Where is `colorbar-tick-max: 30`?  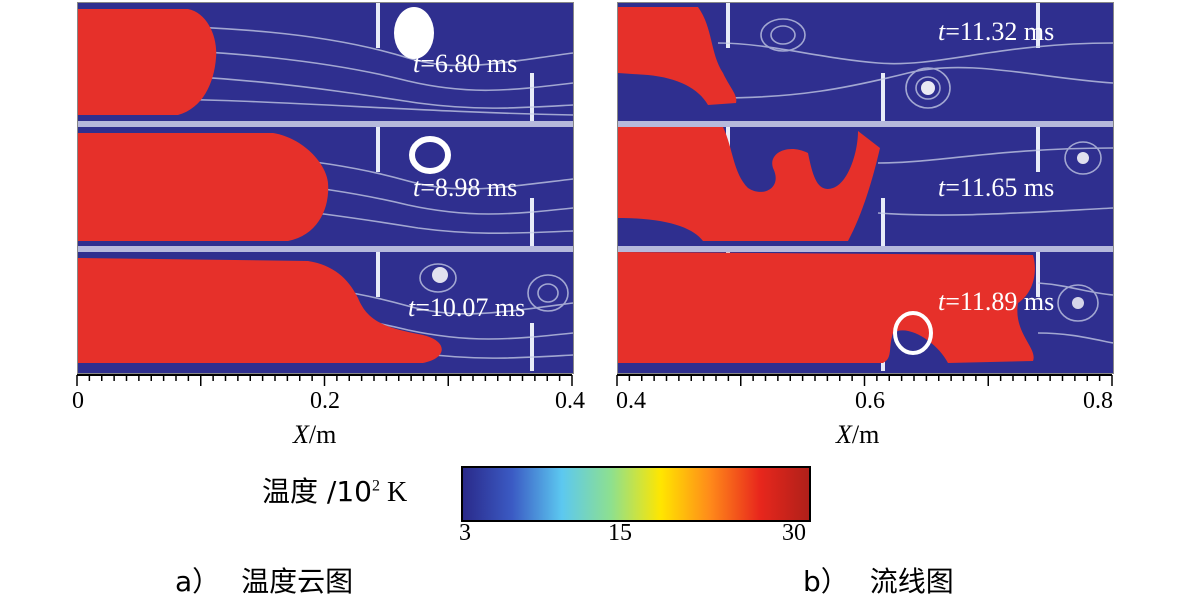
colorbar-tick-max: 30 is located at coordinates (794, 533).